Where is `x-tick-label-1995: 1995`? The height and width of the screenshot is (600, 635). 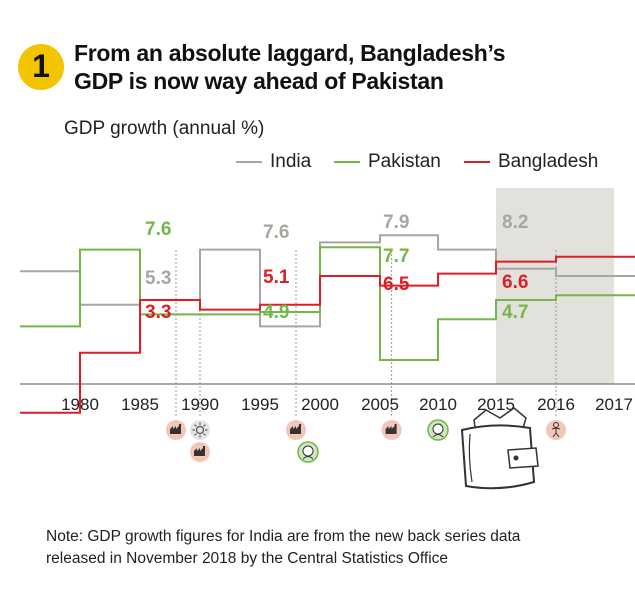 x-tick-label-1995: 1995 is located at coordinates (260, 404).